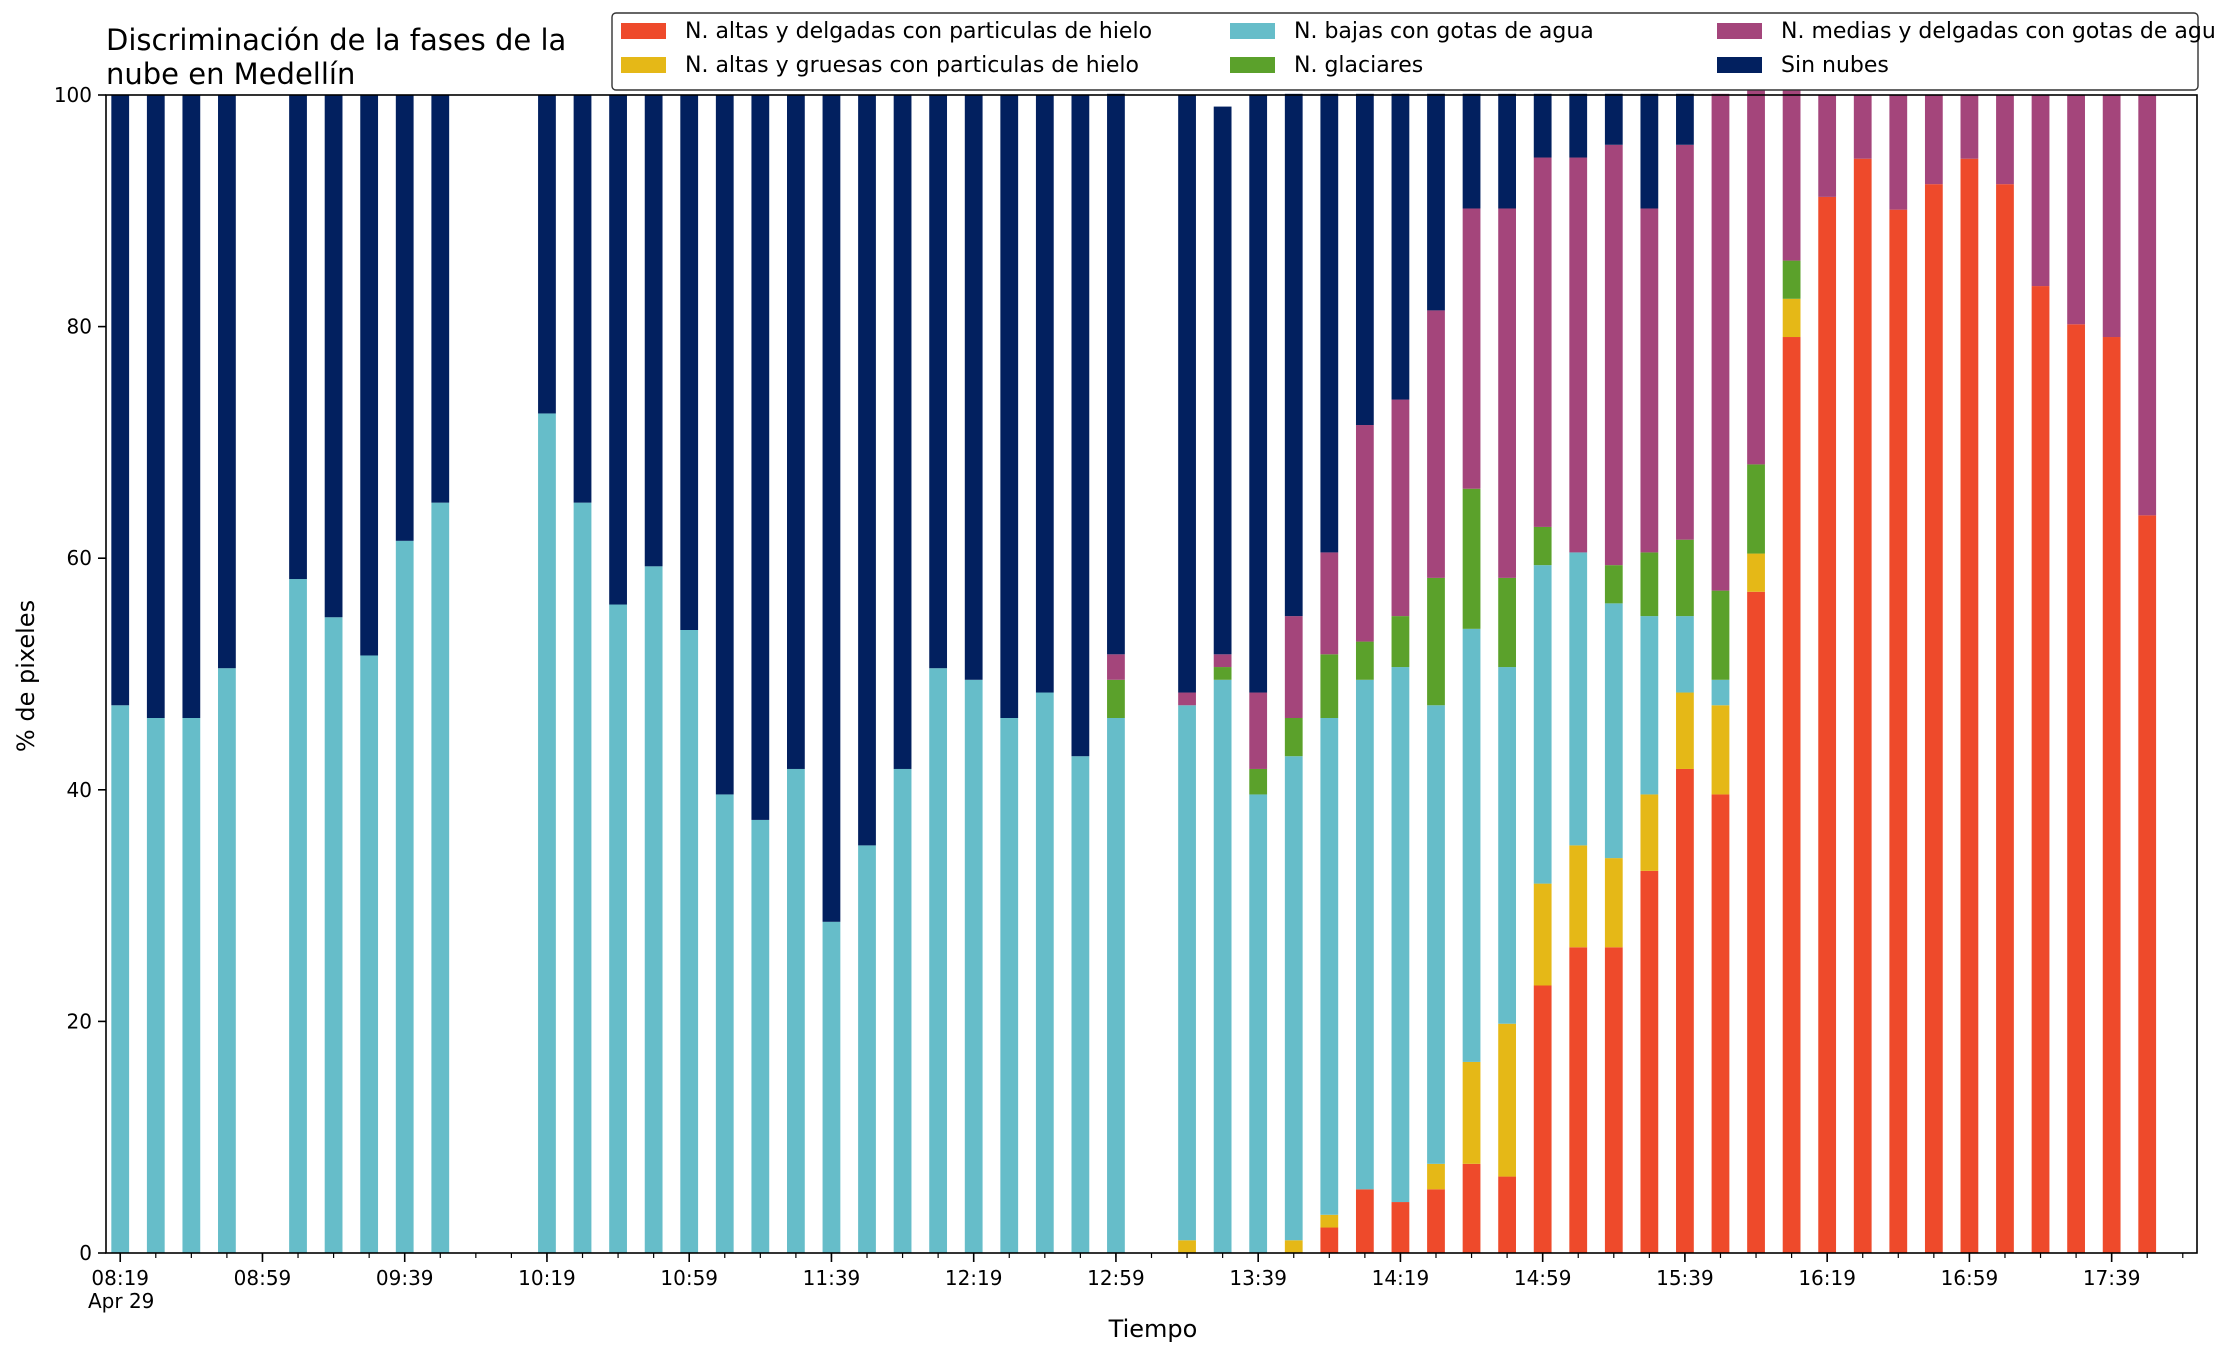 This screenshot has height=1355, width=2216. What do you see at coordinates (1827, 724) in the screenshot?
I see `bar-segment-s0-x48` at bounding box center [1827, 724].